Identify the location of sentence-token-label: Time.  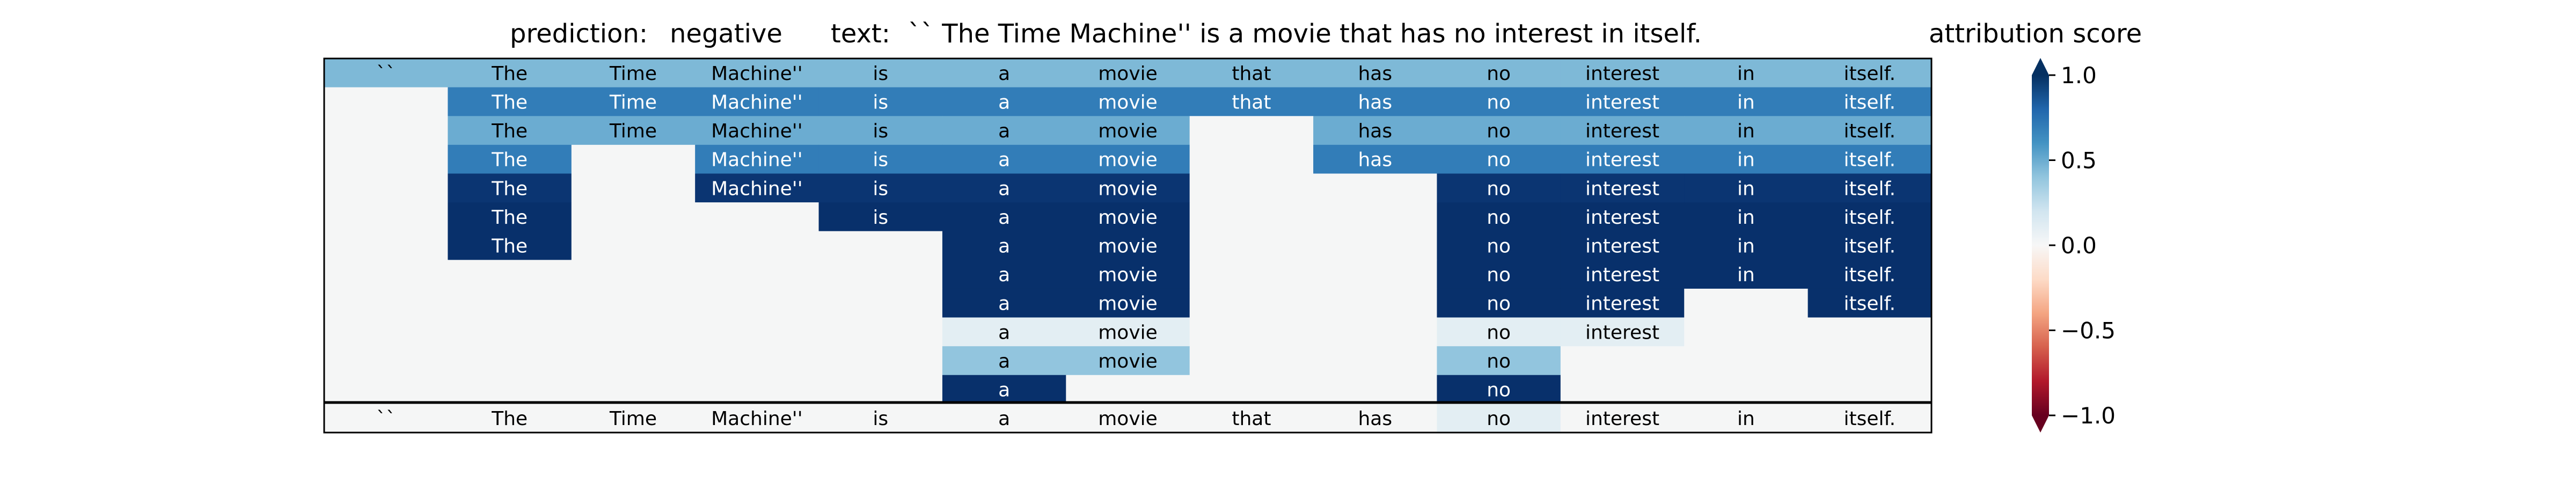
(633, 419).